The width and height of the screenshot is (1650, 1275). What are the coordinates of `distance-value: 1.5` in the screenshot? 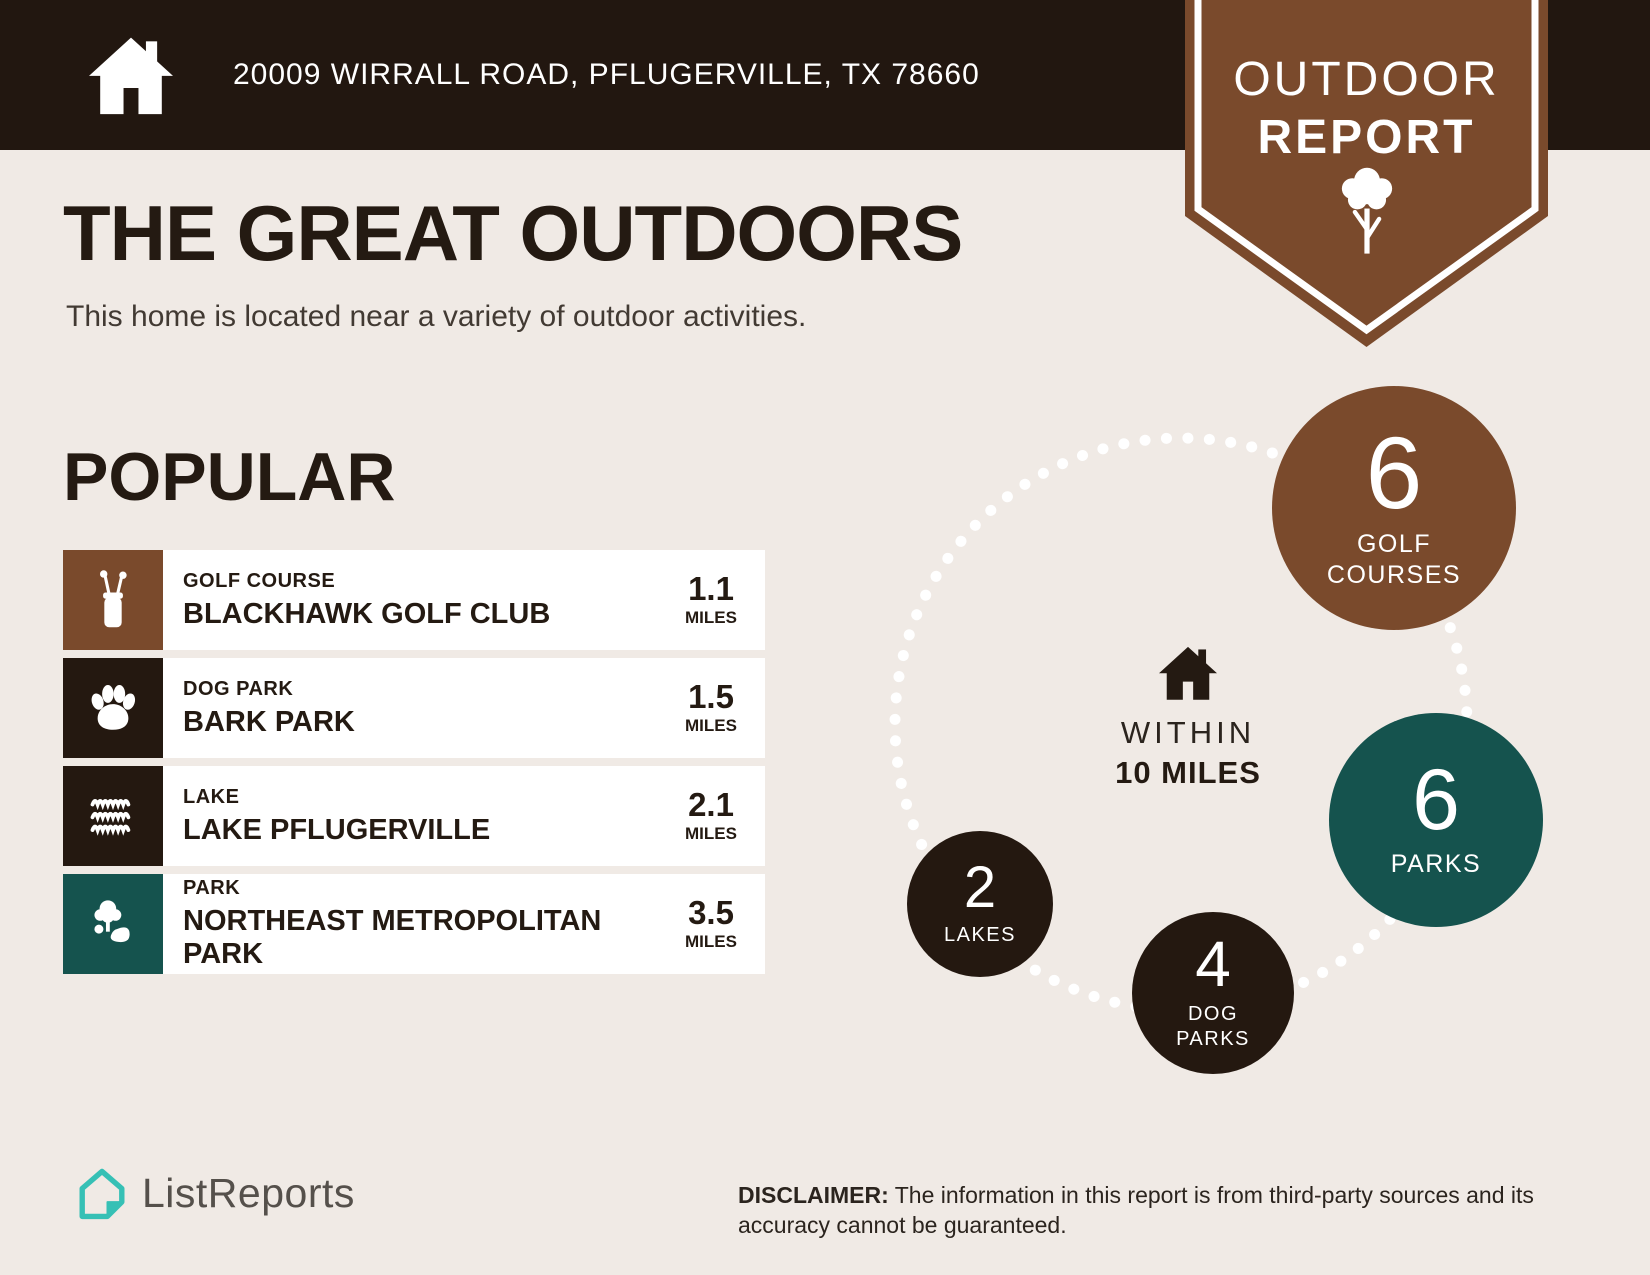 It's located at (711, 696).